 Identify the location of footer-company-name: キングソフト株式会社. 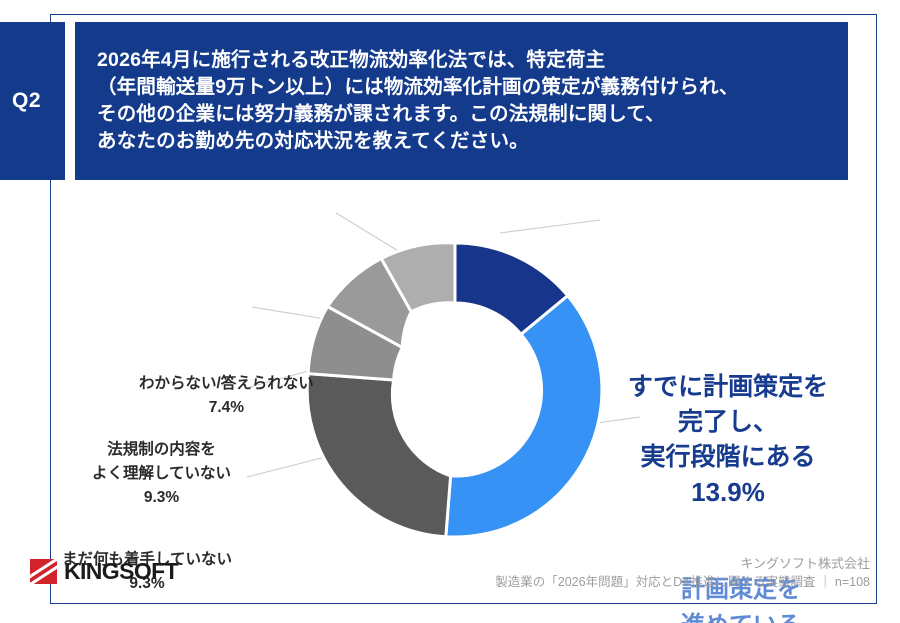
(805, 563).